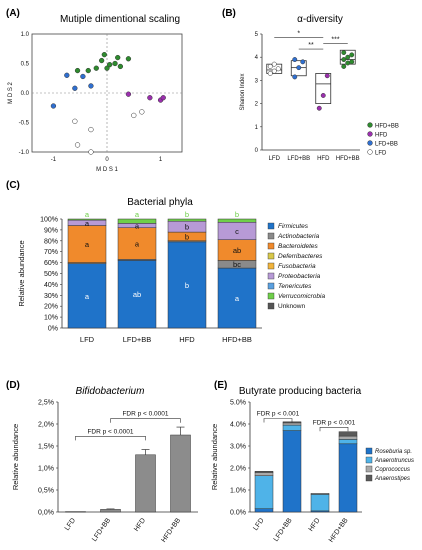 The width and height of the screenshot is (422, 550). Describe the element at coordinates (278, 414) in the screenshot. I see `annotation-label: FDR p < 0.001` at that location.